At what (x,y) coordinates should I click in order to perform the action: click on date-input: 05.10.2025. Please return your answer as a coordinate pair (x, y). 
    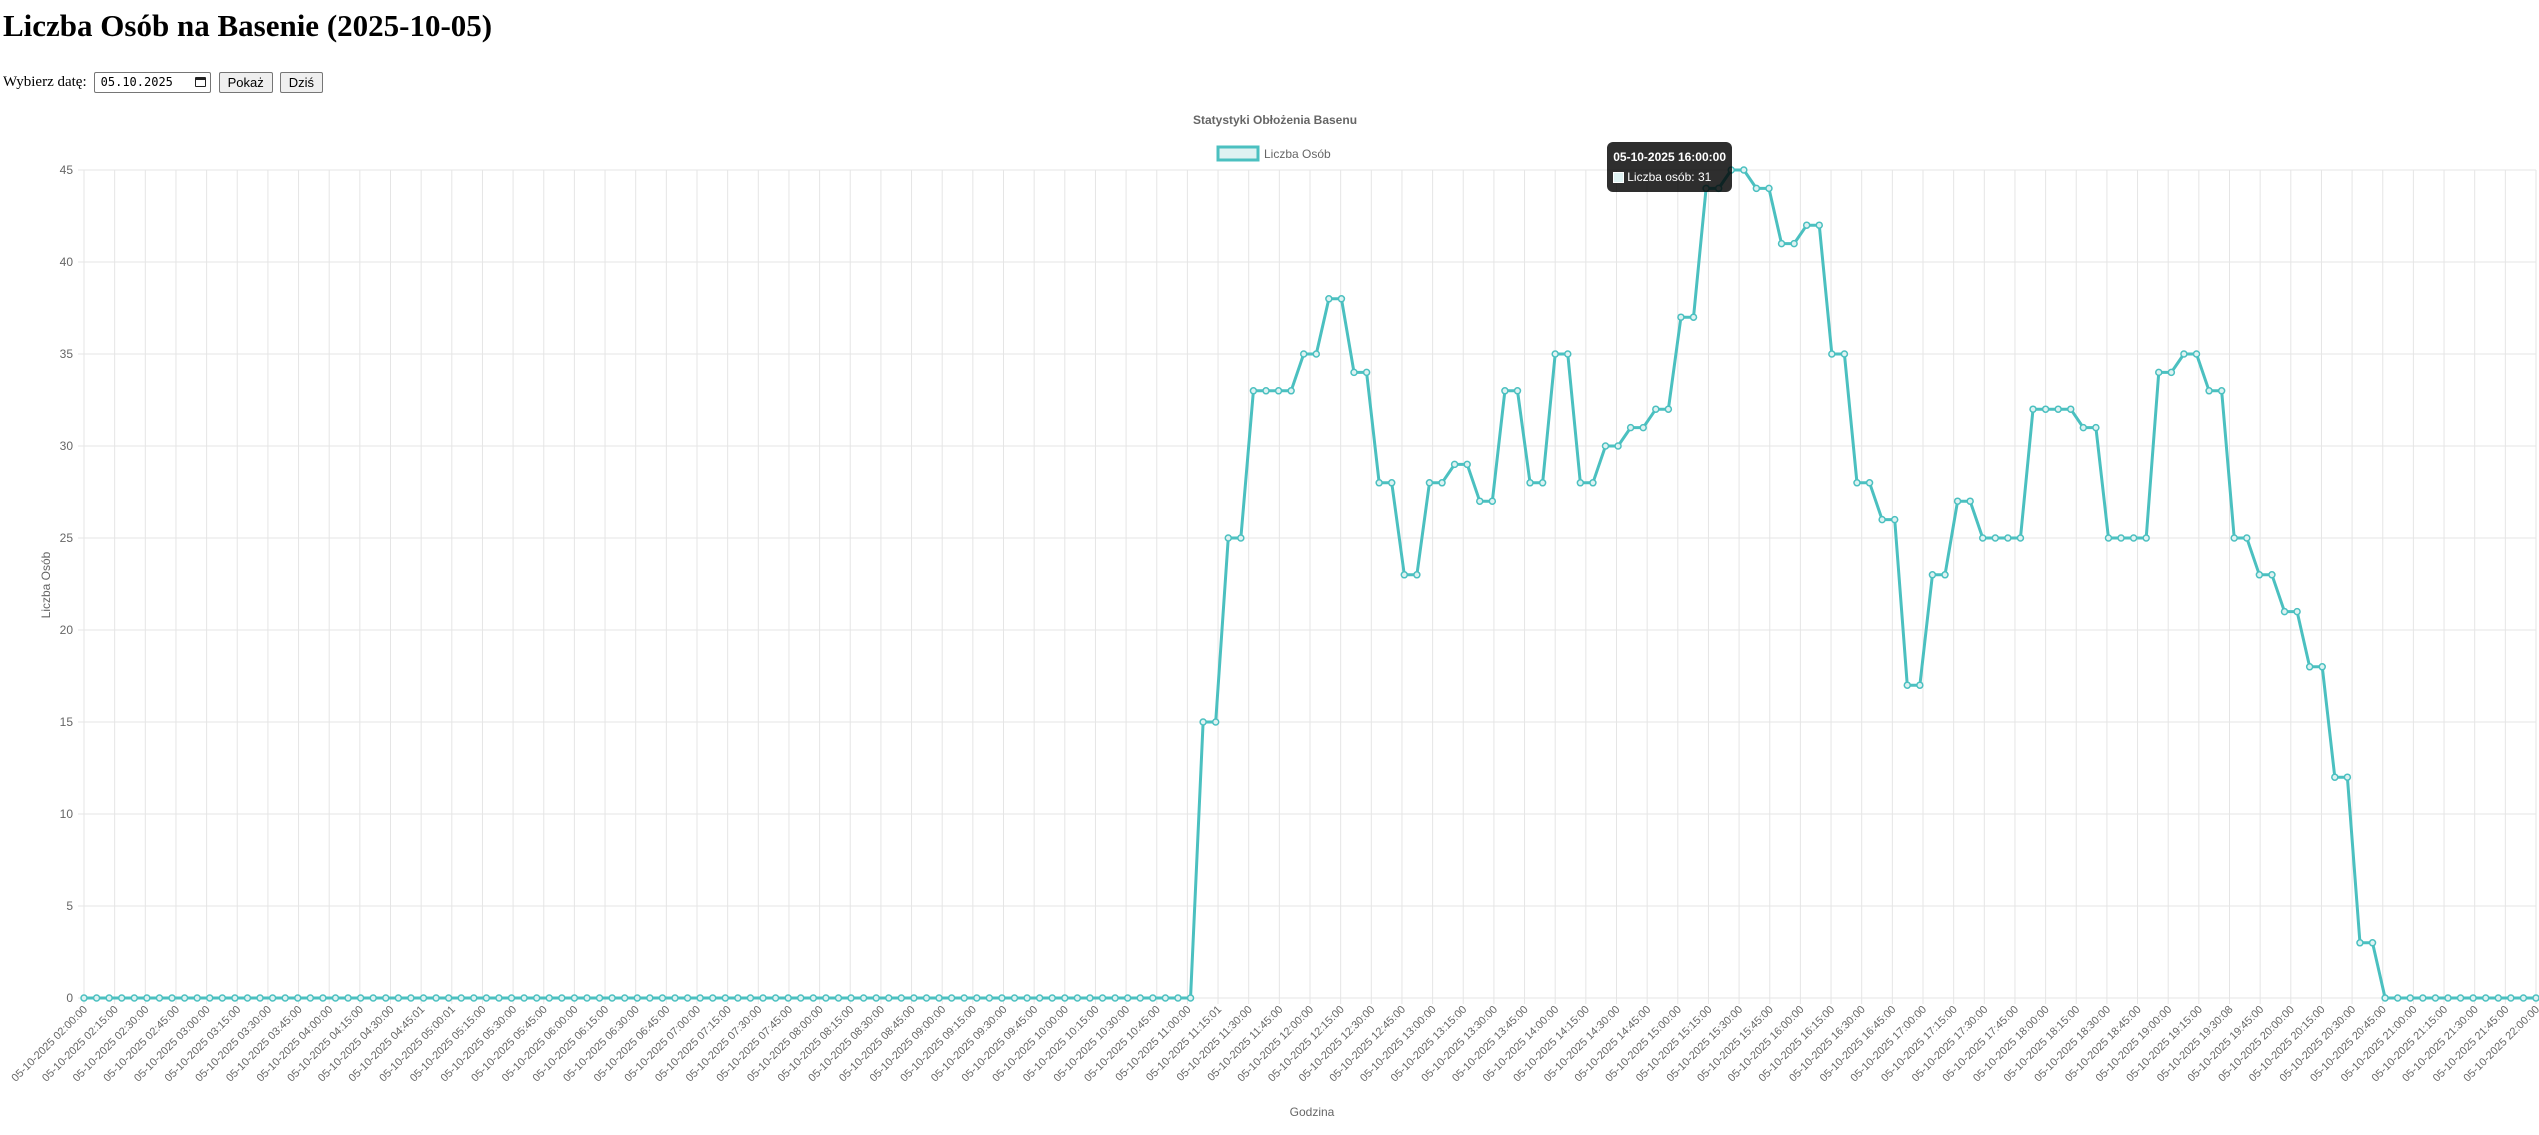
    Looking at the image, I should click on (152, 82).